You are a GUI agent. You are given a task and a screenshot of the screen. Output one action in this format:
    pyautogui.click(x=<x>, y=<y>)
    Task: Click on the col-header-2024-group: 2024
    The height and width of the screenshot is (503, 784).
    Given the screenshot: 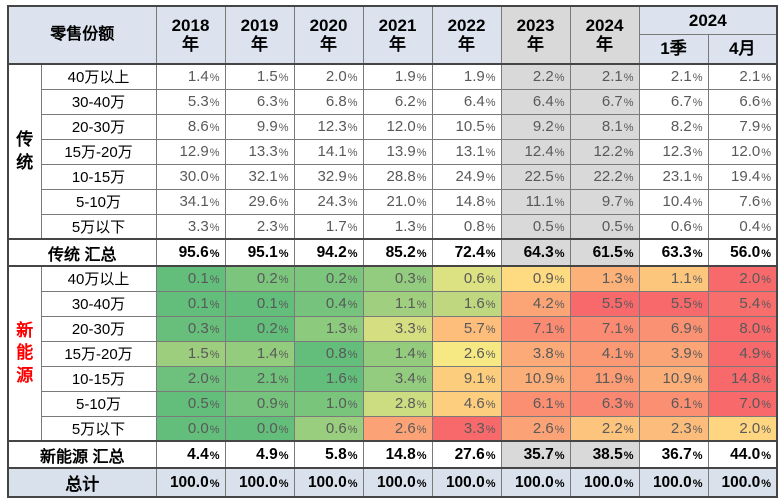 What is the action you would take?
    pyautogui.click(x=708, y=20)
    